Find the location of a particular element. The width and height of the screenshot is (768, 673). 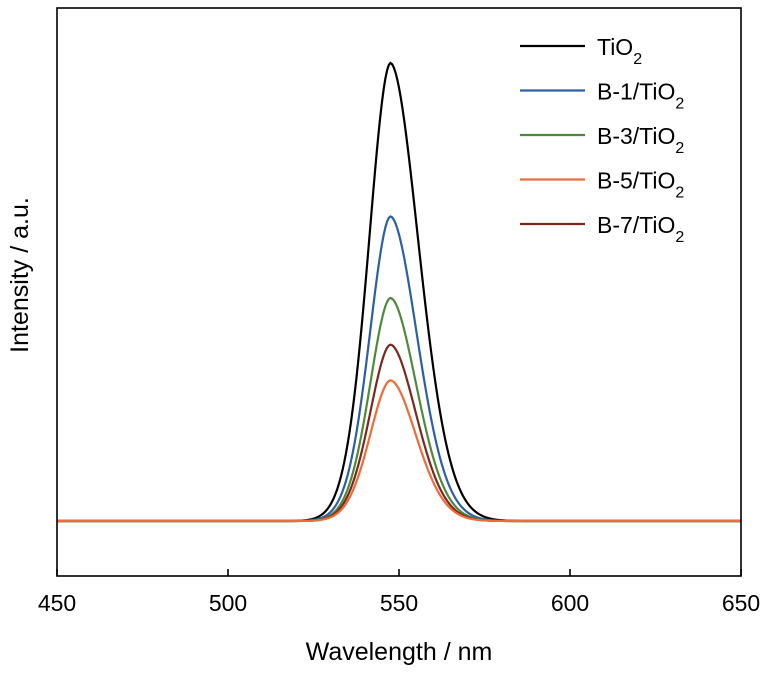

x-axis-ticks: 450 500 550 600 650 is located at coordinates (399, 592).